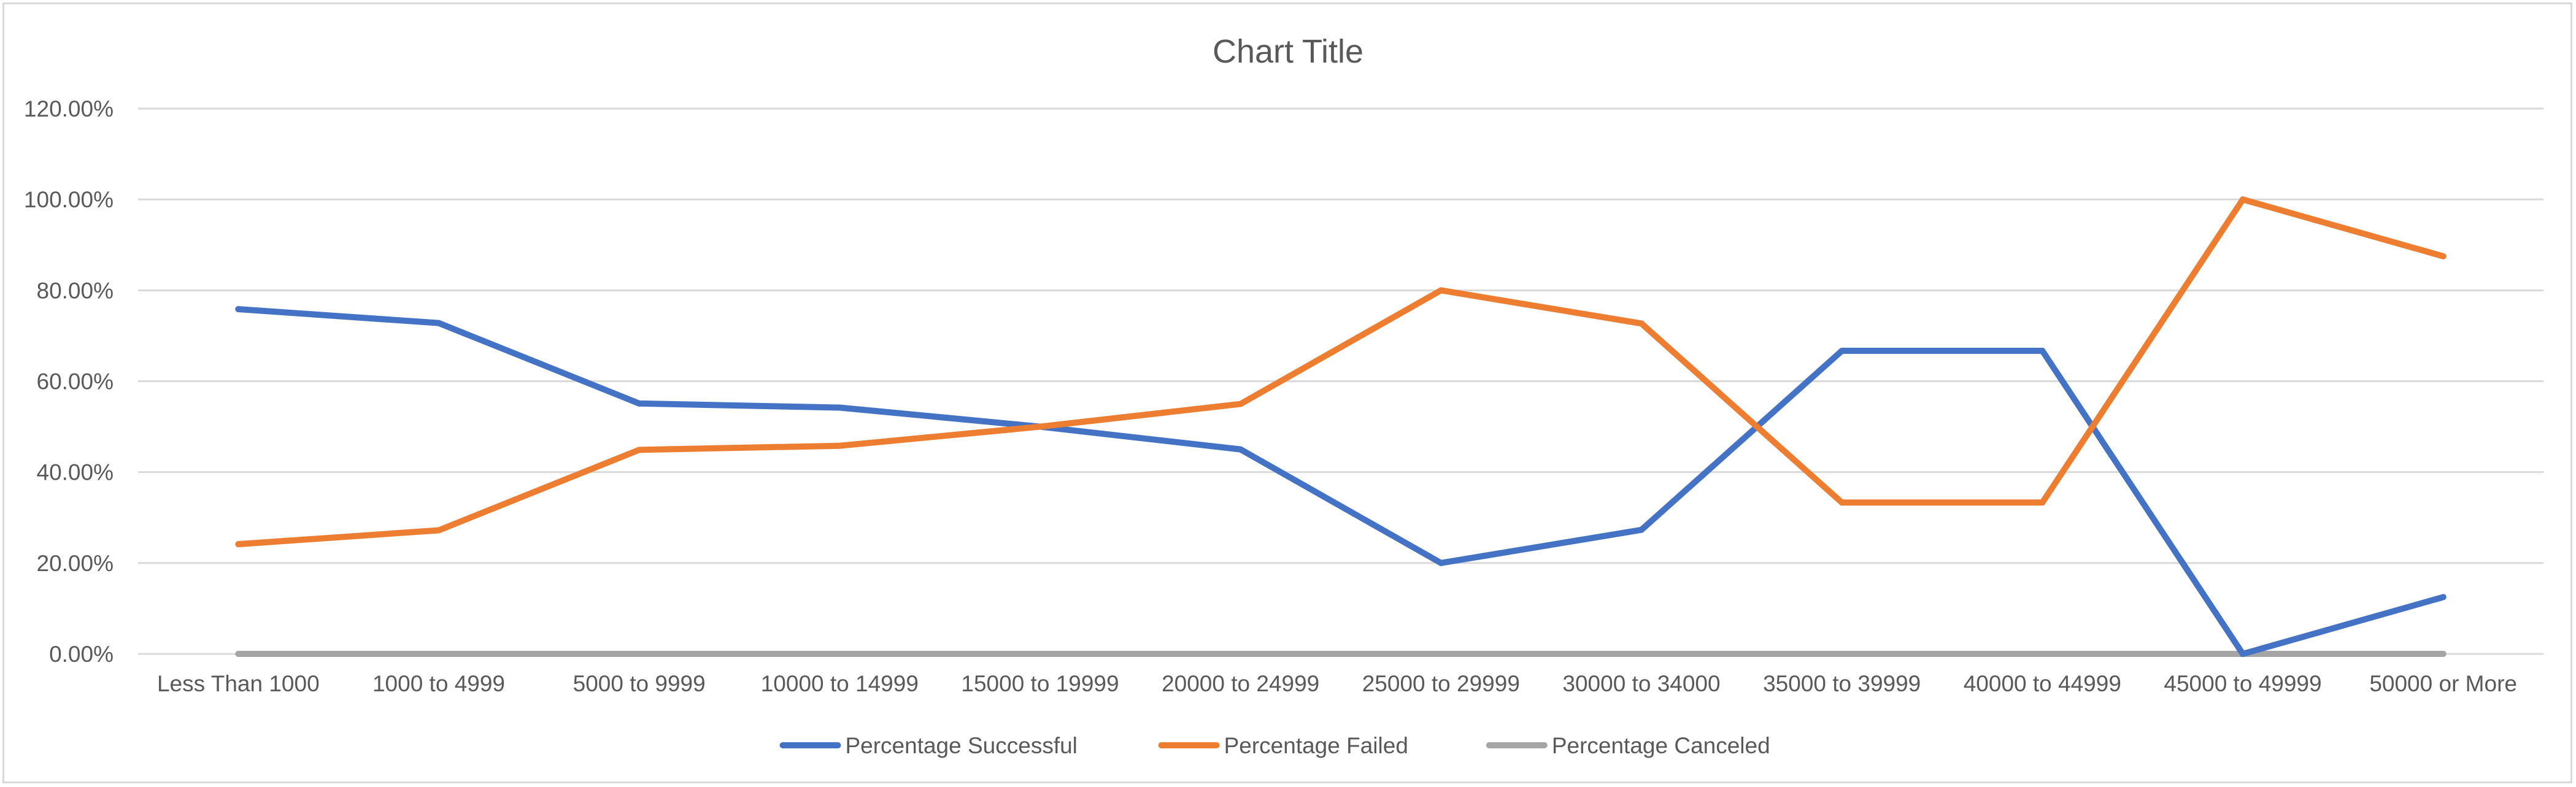  I want to click on legend-item-percentage-canceled: Percentage Canceled, so click(1628, 745).